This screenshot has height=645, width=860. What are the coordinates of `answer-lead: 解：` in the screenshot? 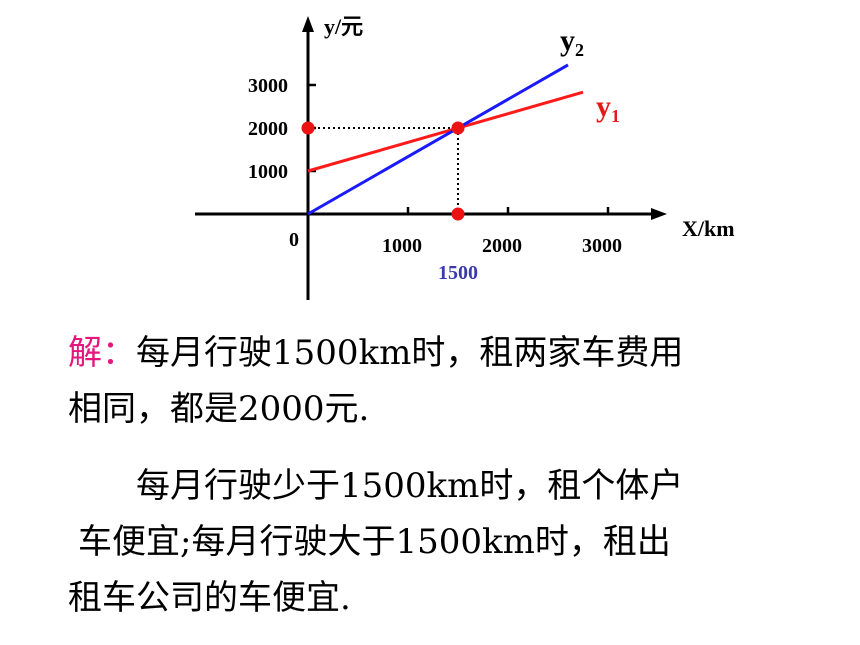 It's located at (102, 353).